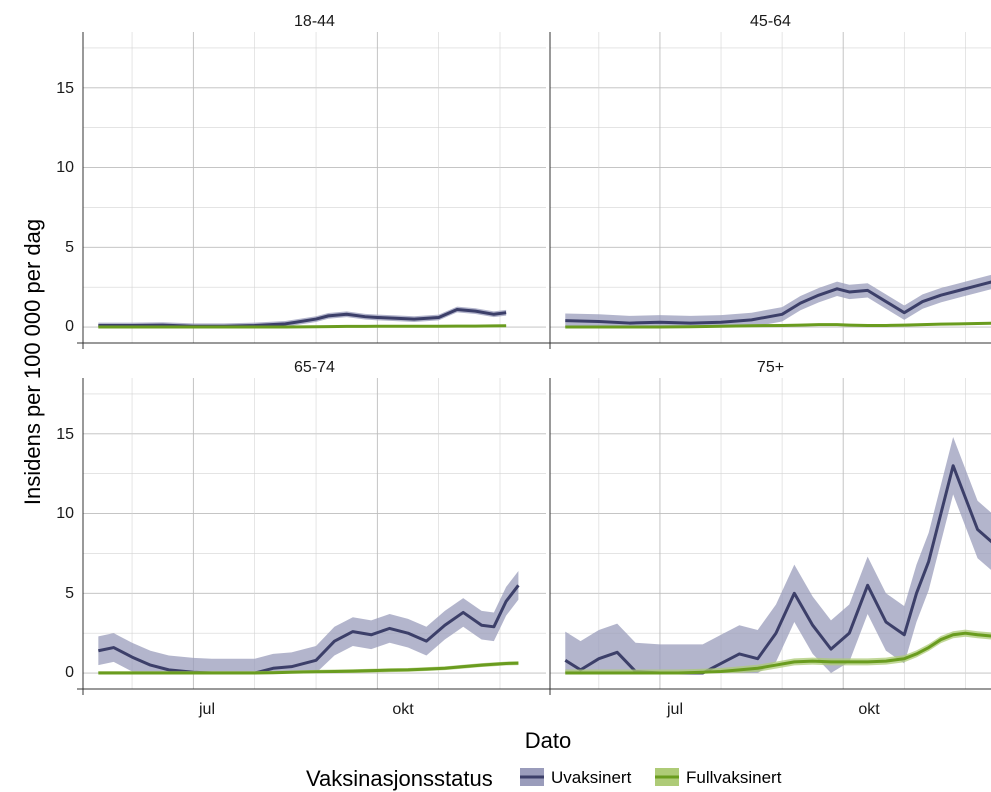 Image resolution: width=991 pixels, height=792 pixels. I want to click on legend-label-fullvaksinert: Fullvaksinert, so click(734, 777).